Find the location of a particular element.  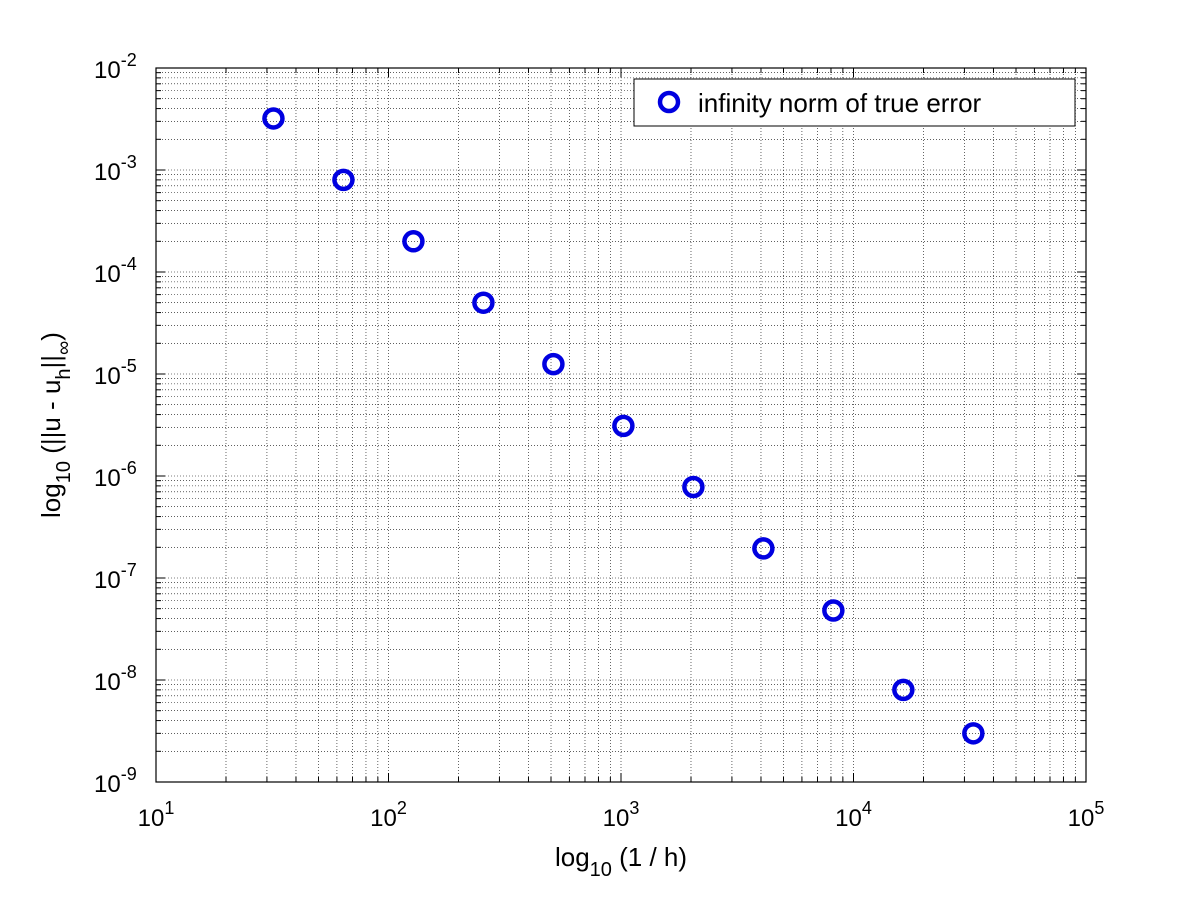

x-tick-label-exp: 1 is located at coordinates (169, 808).